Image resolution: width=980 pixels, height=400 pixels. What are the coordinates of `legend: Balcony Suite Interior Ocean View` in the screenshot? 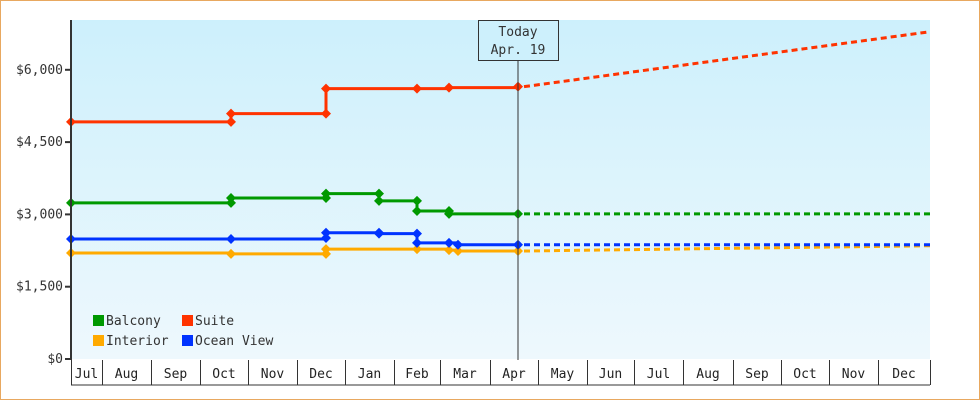 It's located at (183, 331).